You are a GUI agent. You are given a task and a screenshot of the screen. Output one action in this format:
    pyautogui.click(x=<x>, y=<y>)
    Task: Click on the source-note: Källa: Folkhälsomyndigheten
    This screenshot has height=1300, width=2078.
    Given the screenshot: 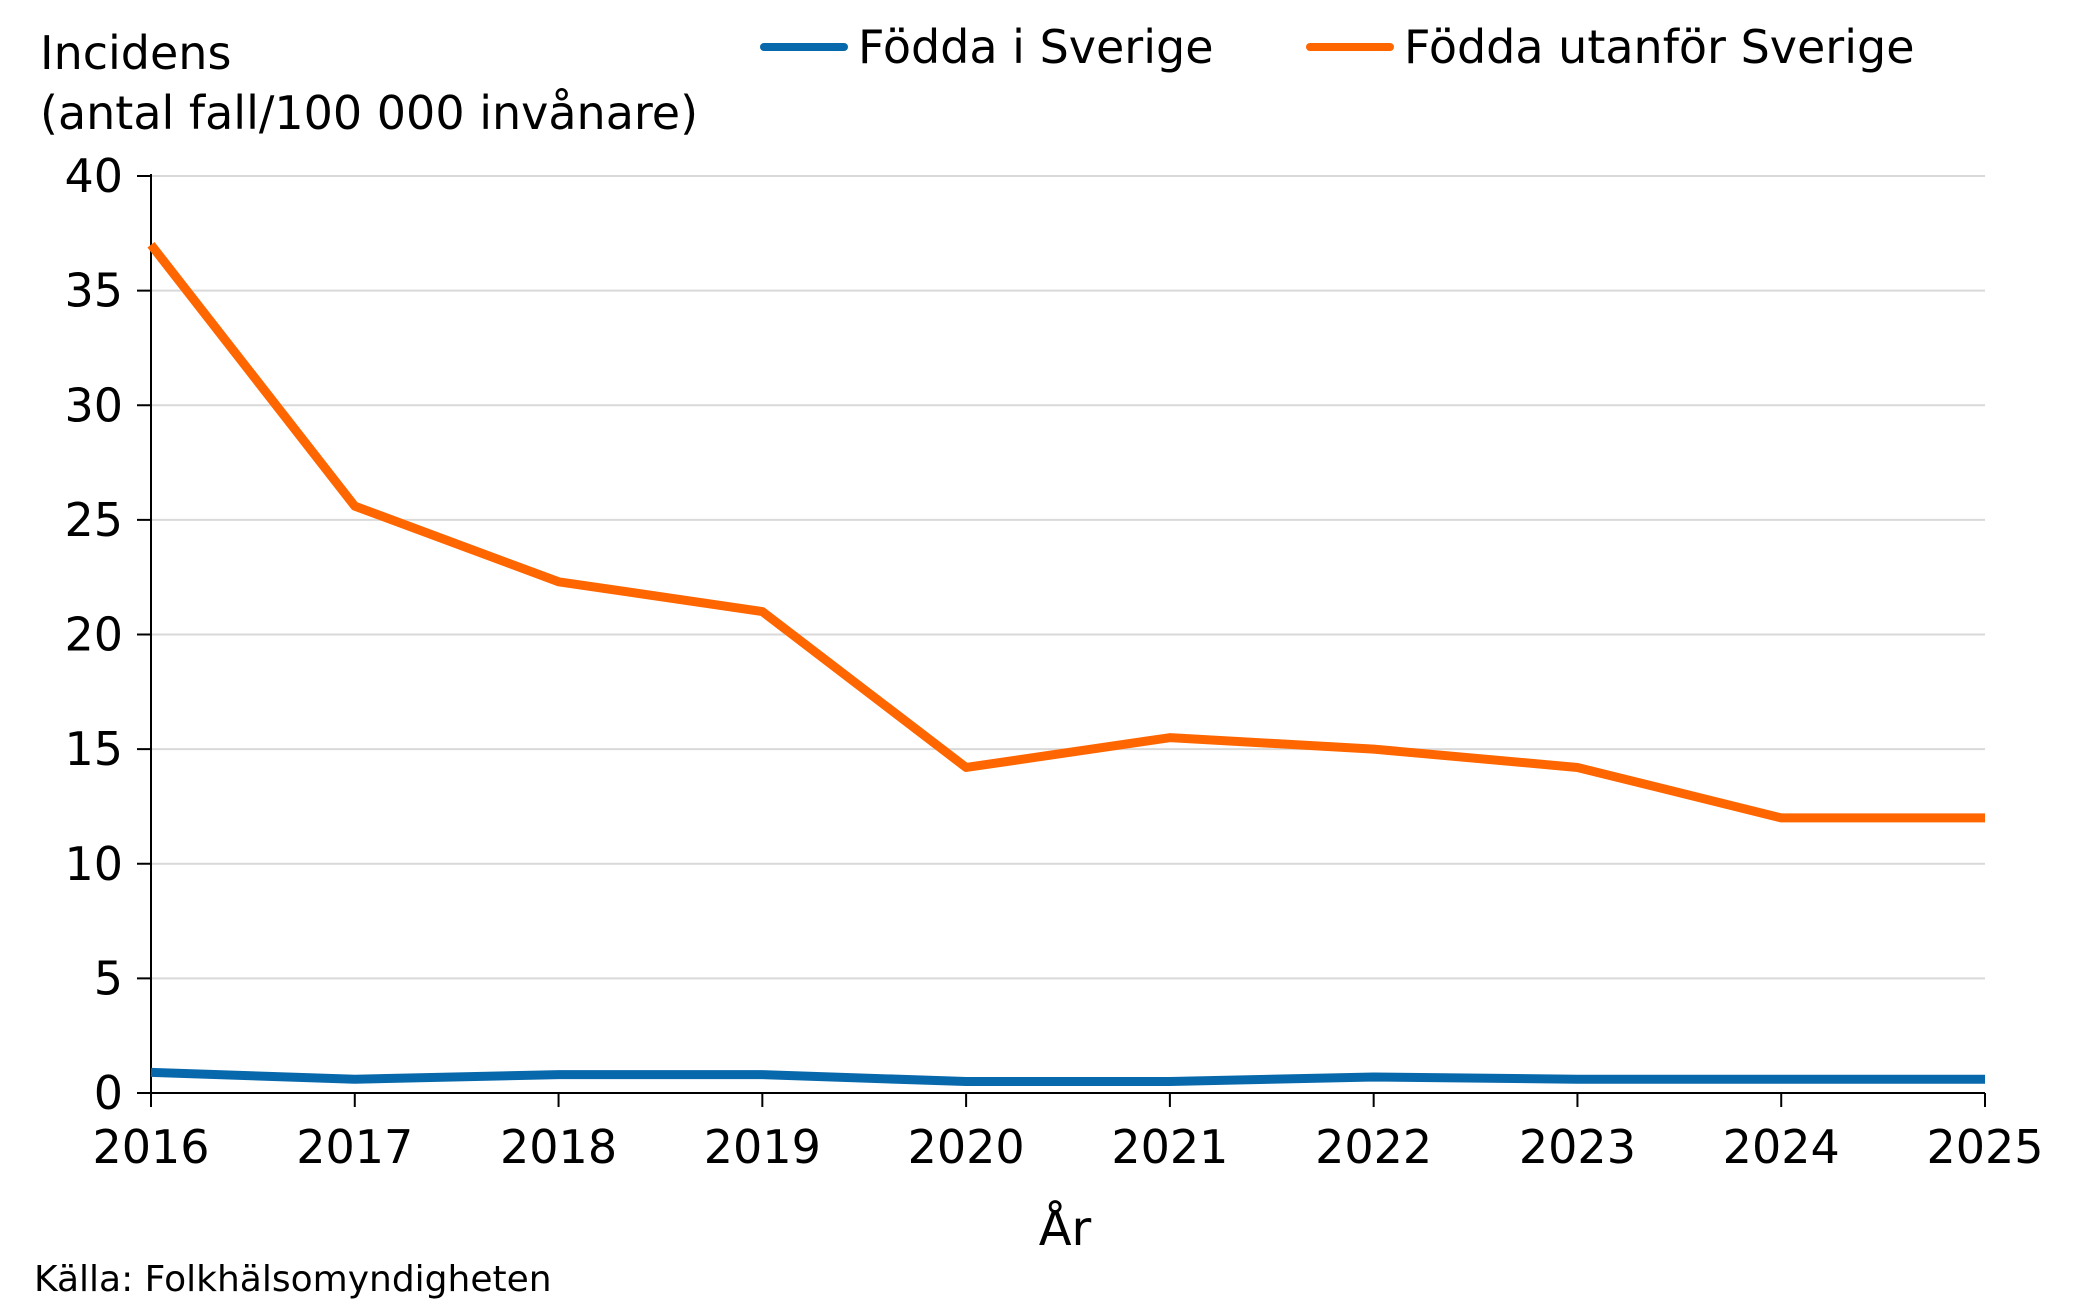 What is the action you would take?
    pyautogui.click(x=293, y=1279)
    